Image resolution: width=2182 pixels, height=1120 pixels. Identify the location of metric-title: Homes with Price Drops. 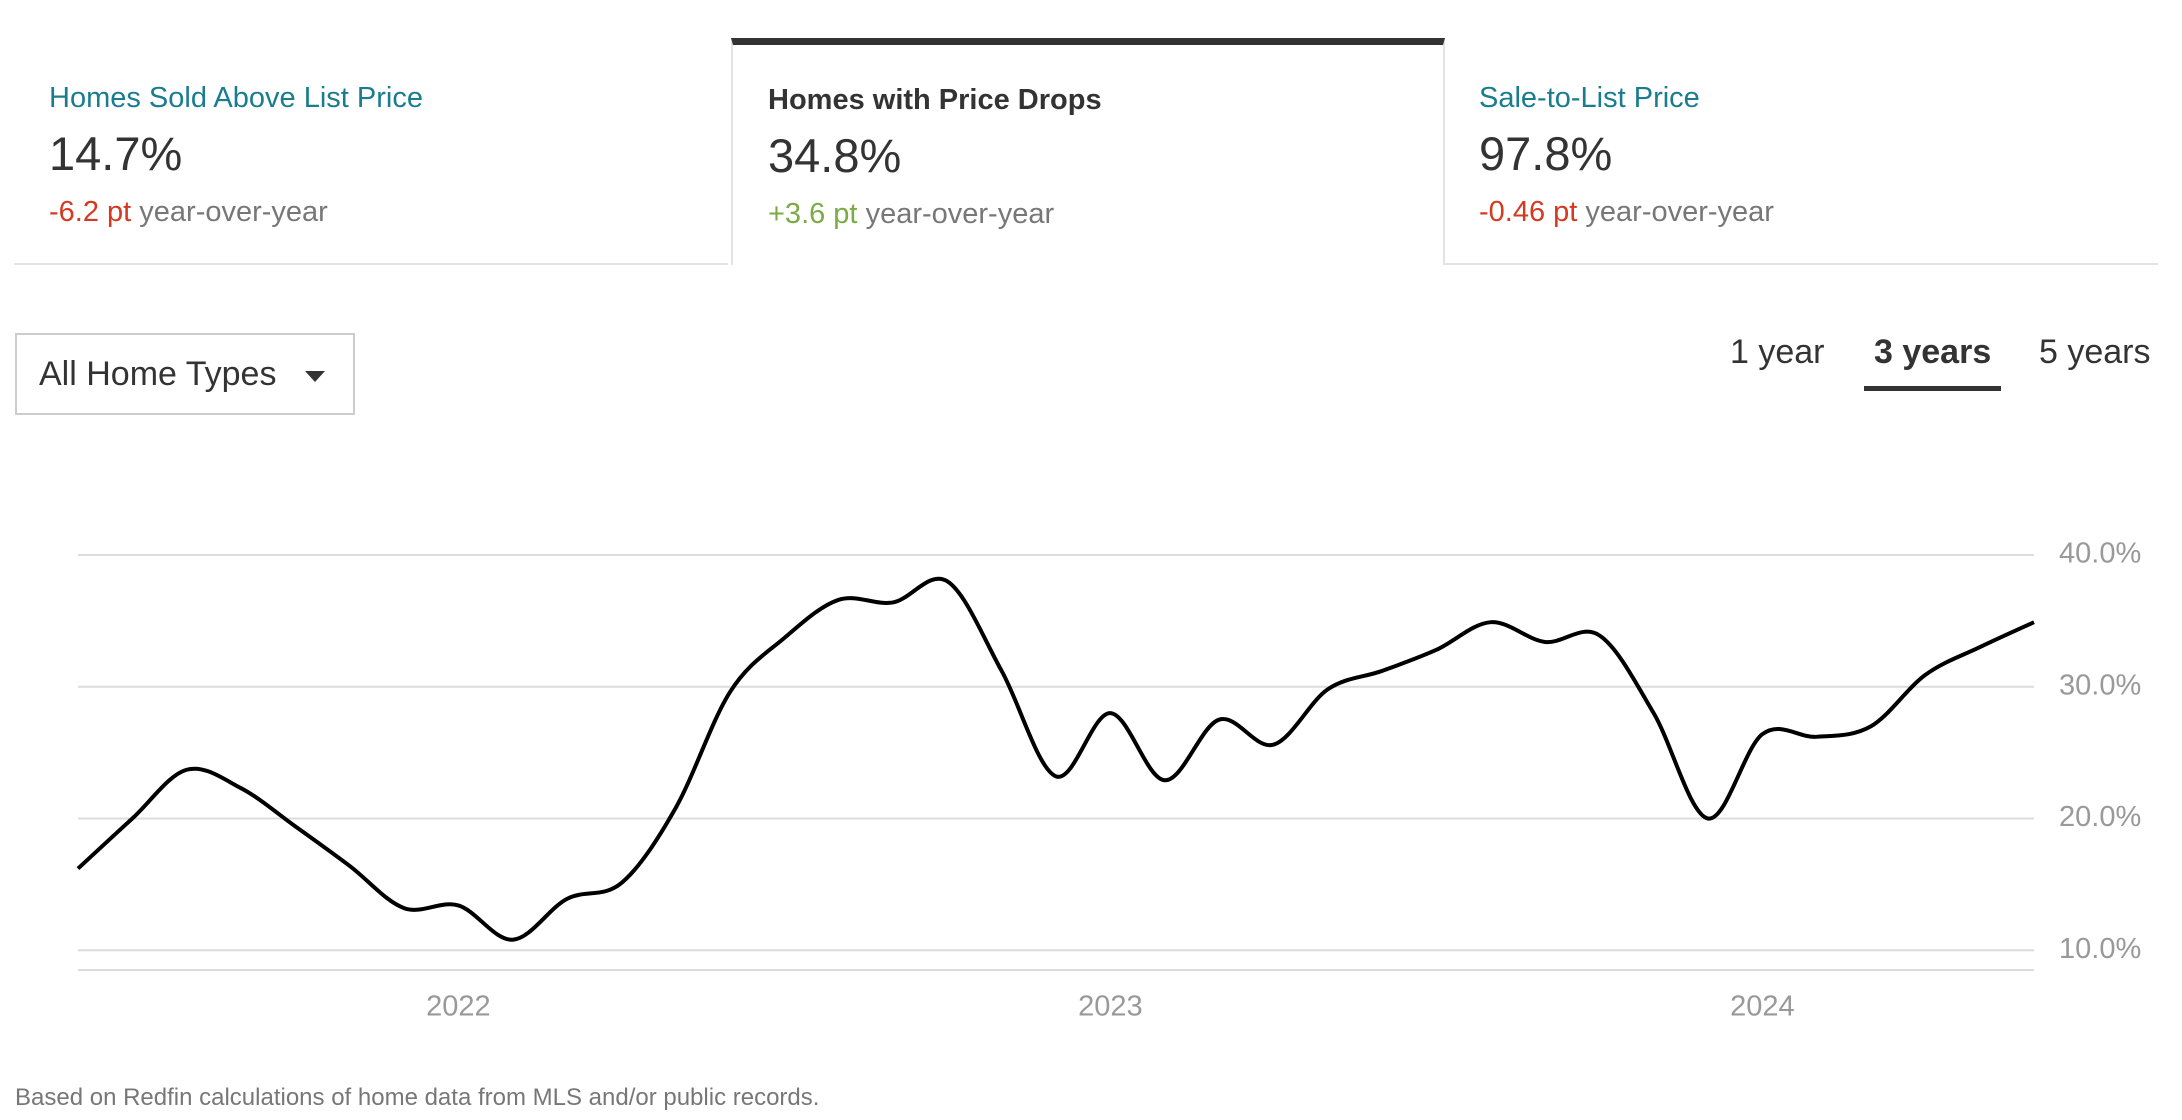
(935, 100).